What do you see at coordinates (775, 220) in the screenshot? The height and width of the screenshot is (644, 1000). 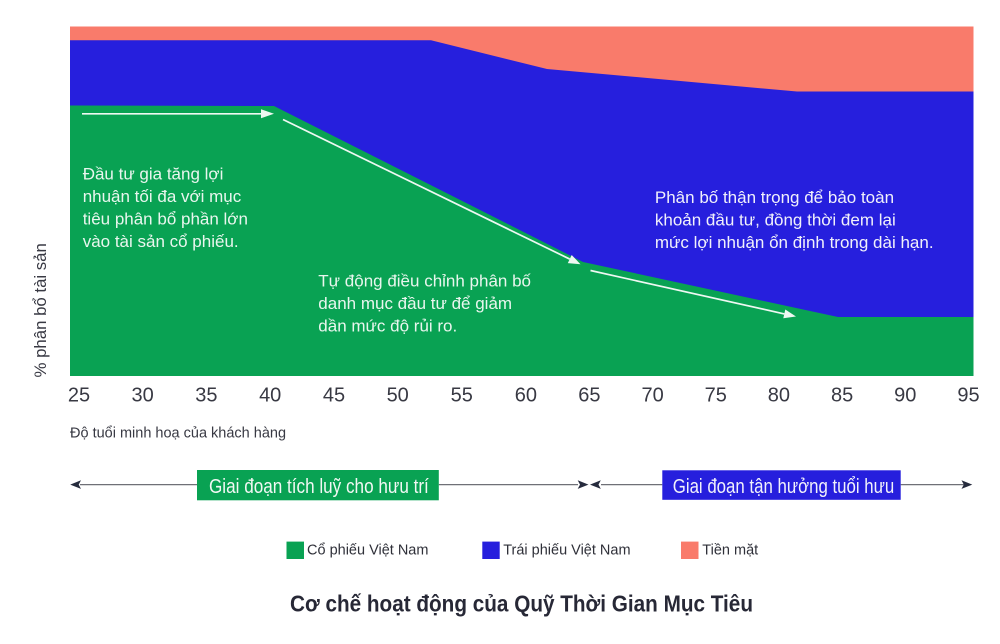 I see `svg-text:khoản đầu tư, đồng thời đem lạ: khoản đầu tư, đồng thời đem lại` at bounding box center [775, 220].